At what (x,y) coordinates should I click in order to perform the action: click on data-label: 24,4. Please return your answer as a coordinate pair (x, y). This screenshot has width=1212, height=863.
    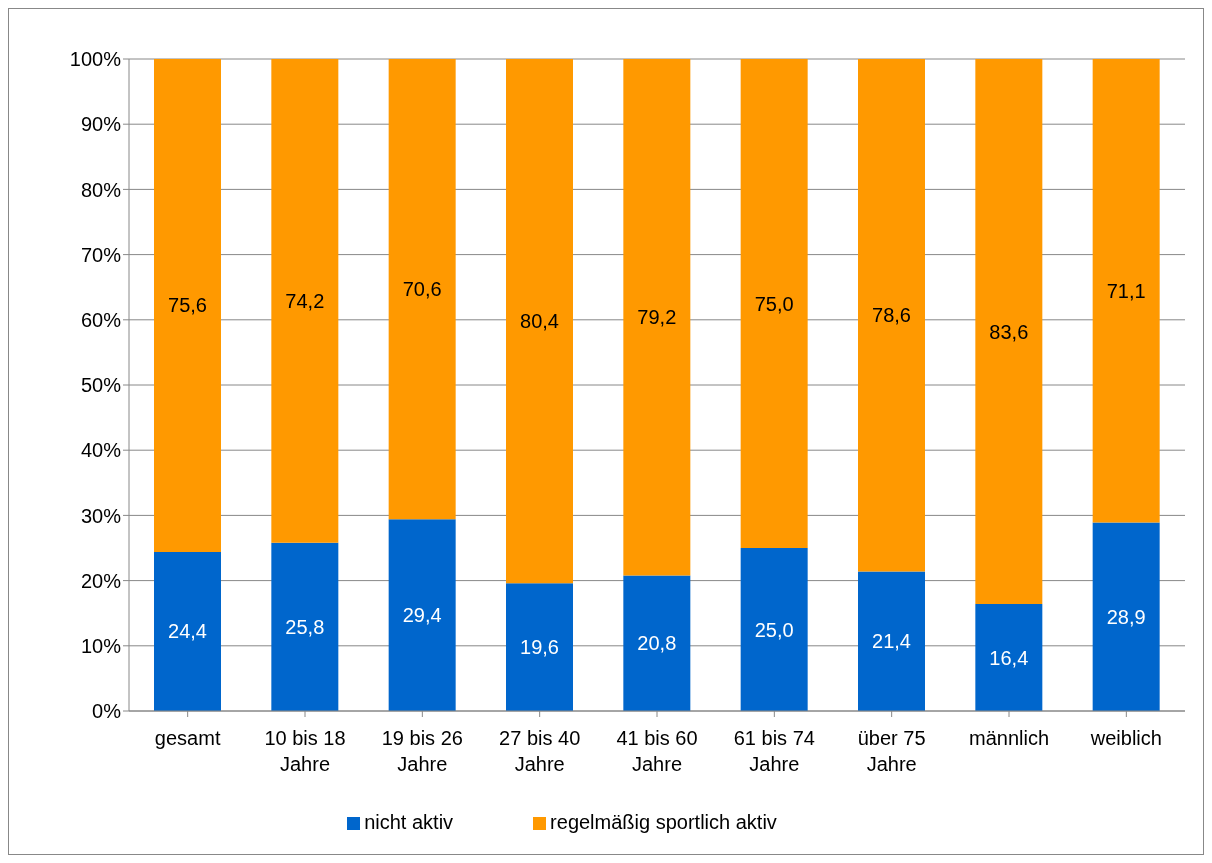
    Looking at the image, I should click on (187, 631).